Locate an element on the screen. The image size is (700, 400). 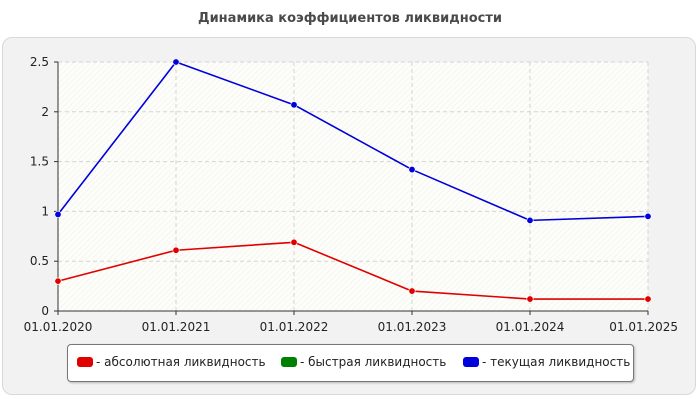
legend-label-quick: - быстрая ликвидность is located at coordinates (373, 362).